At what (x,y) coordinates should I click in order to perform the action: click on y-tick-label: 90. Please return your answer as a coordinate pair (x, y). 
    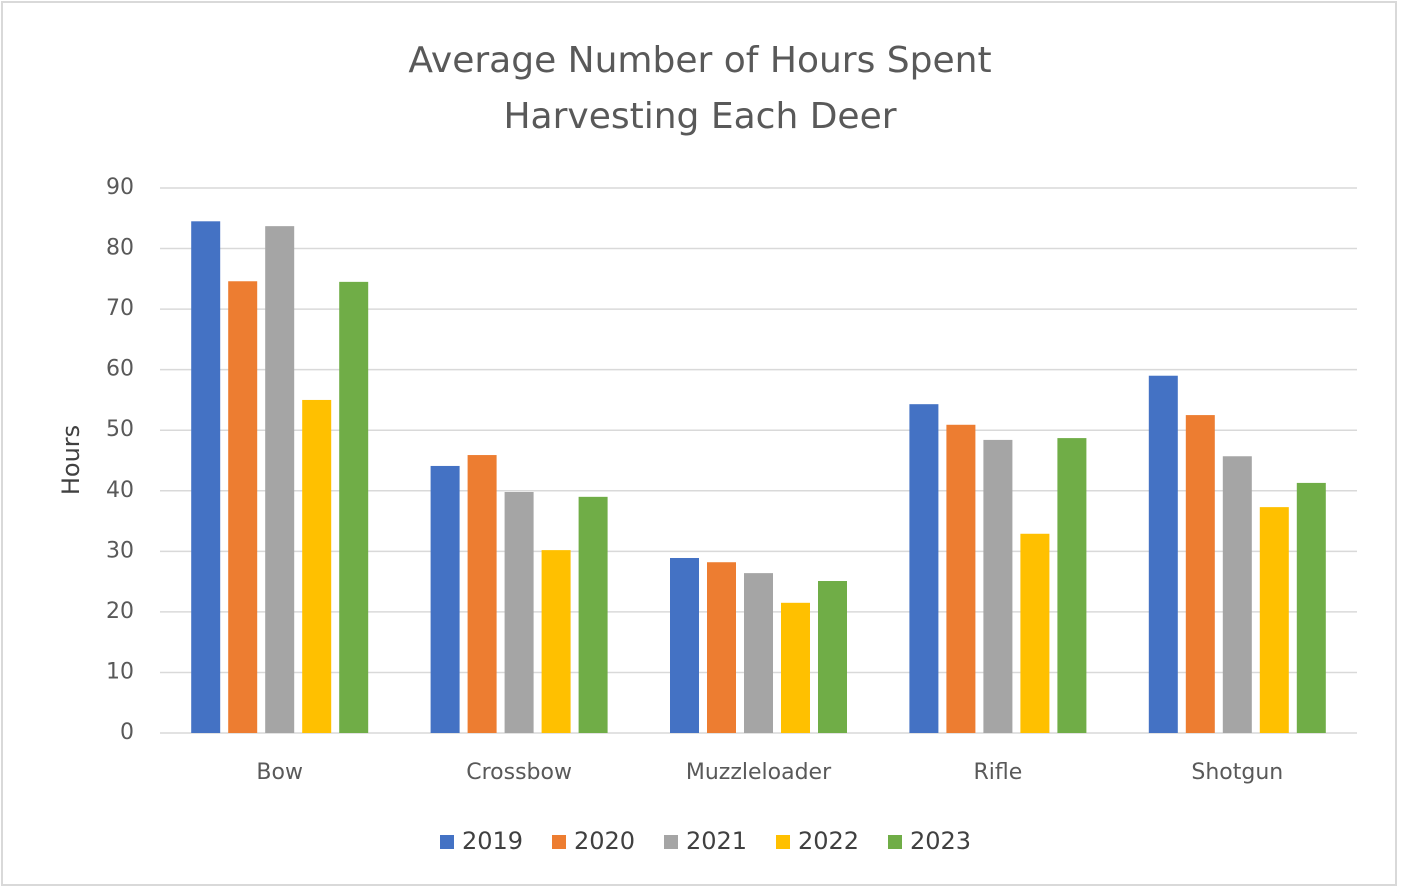
    Looking at the image, I should click on (120, 187).